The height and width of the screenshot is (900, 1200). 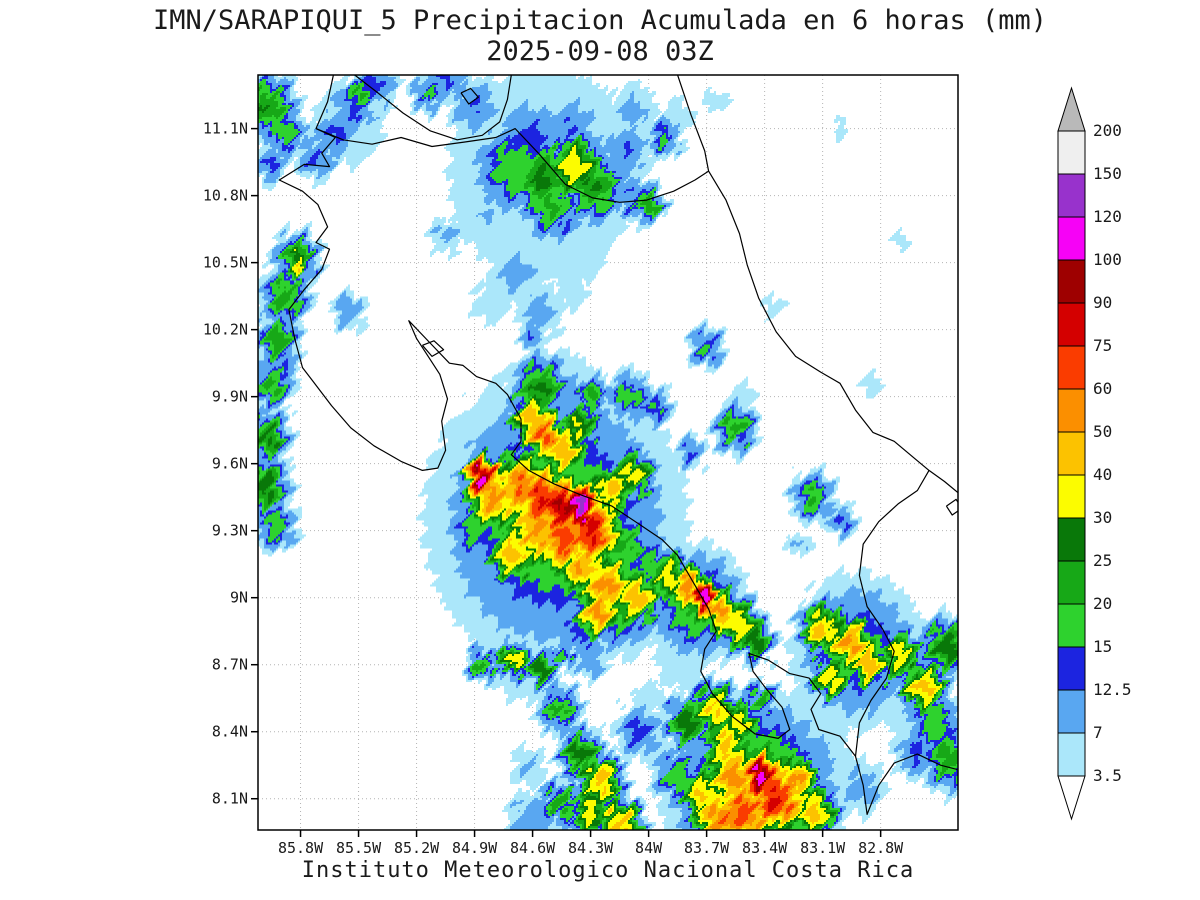 I want to click on colorbar-tick-label: 15, so click(x=1102, y=646).